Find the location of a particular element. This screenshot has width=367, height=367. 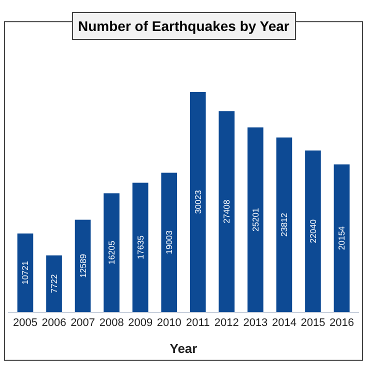

chart-title: Number of Earthquakes by Year is located at coordinates (184, 26).